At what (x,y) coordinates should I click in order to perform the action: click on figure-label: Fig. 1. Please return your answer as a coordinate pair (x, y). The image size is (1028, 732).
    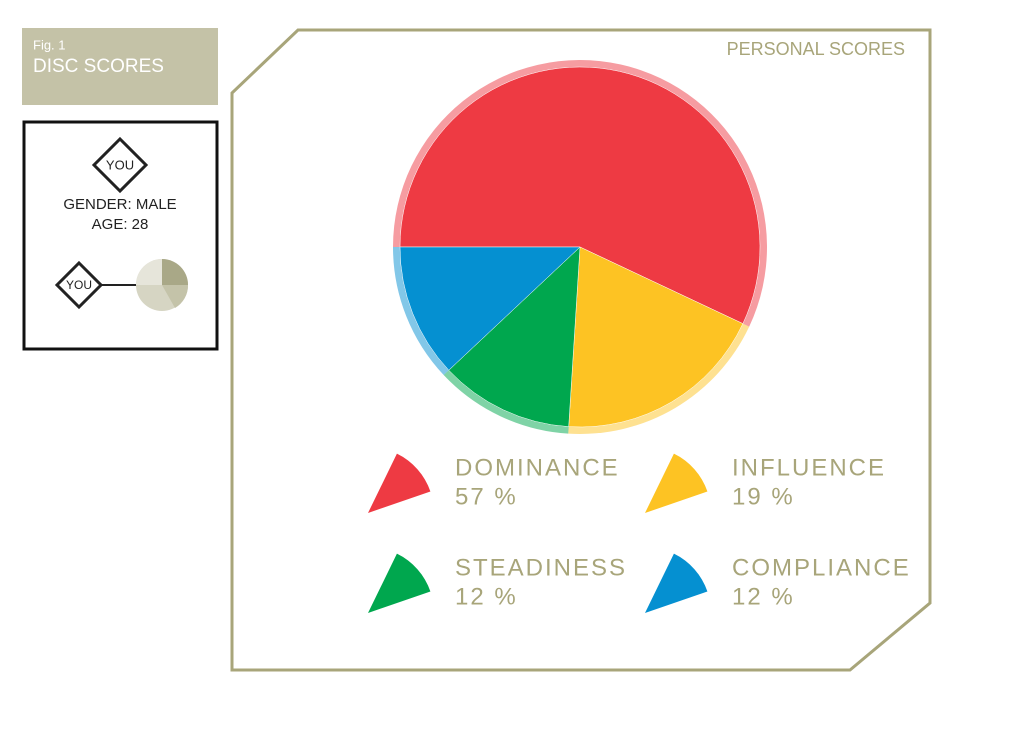
    Looking at the image, I should click on (49, 44).